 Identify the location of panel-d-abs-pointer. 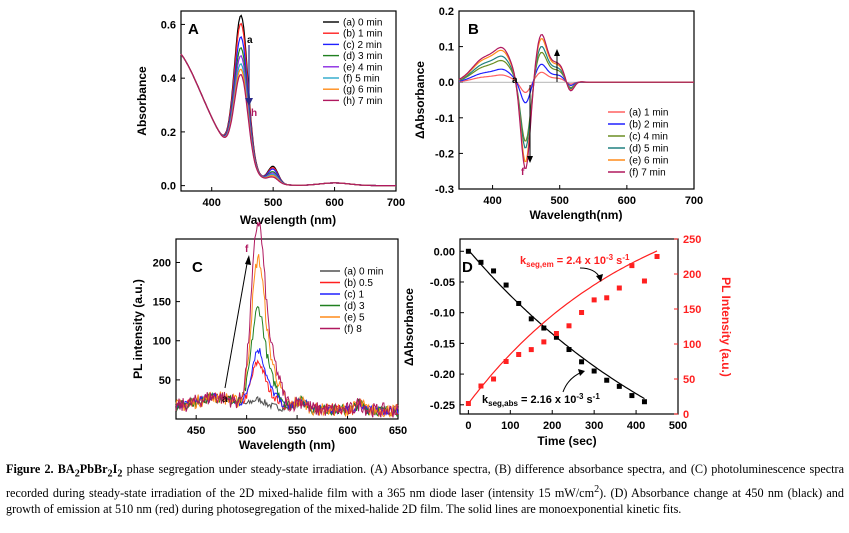
(572, 382).